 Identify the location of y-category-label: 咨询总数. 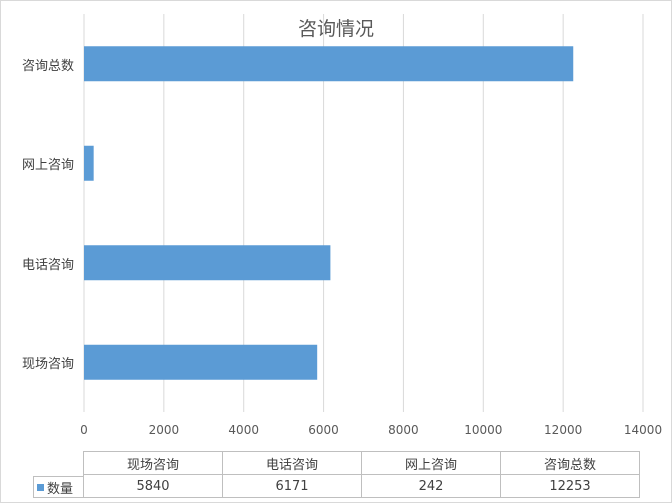
(47, 66).